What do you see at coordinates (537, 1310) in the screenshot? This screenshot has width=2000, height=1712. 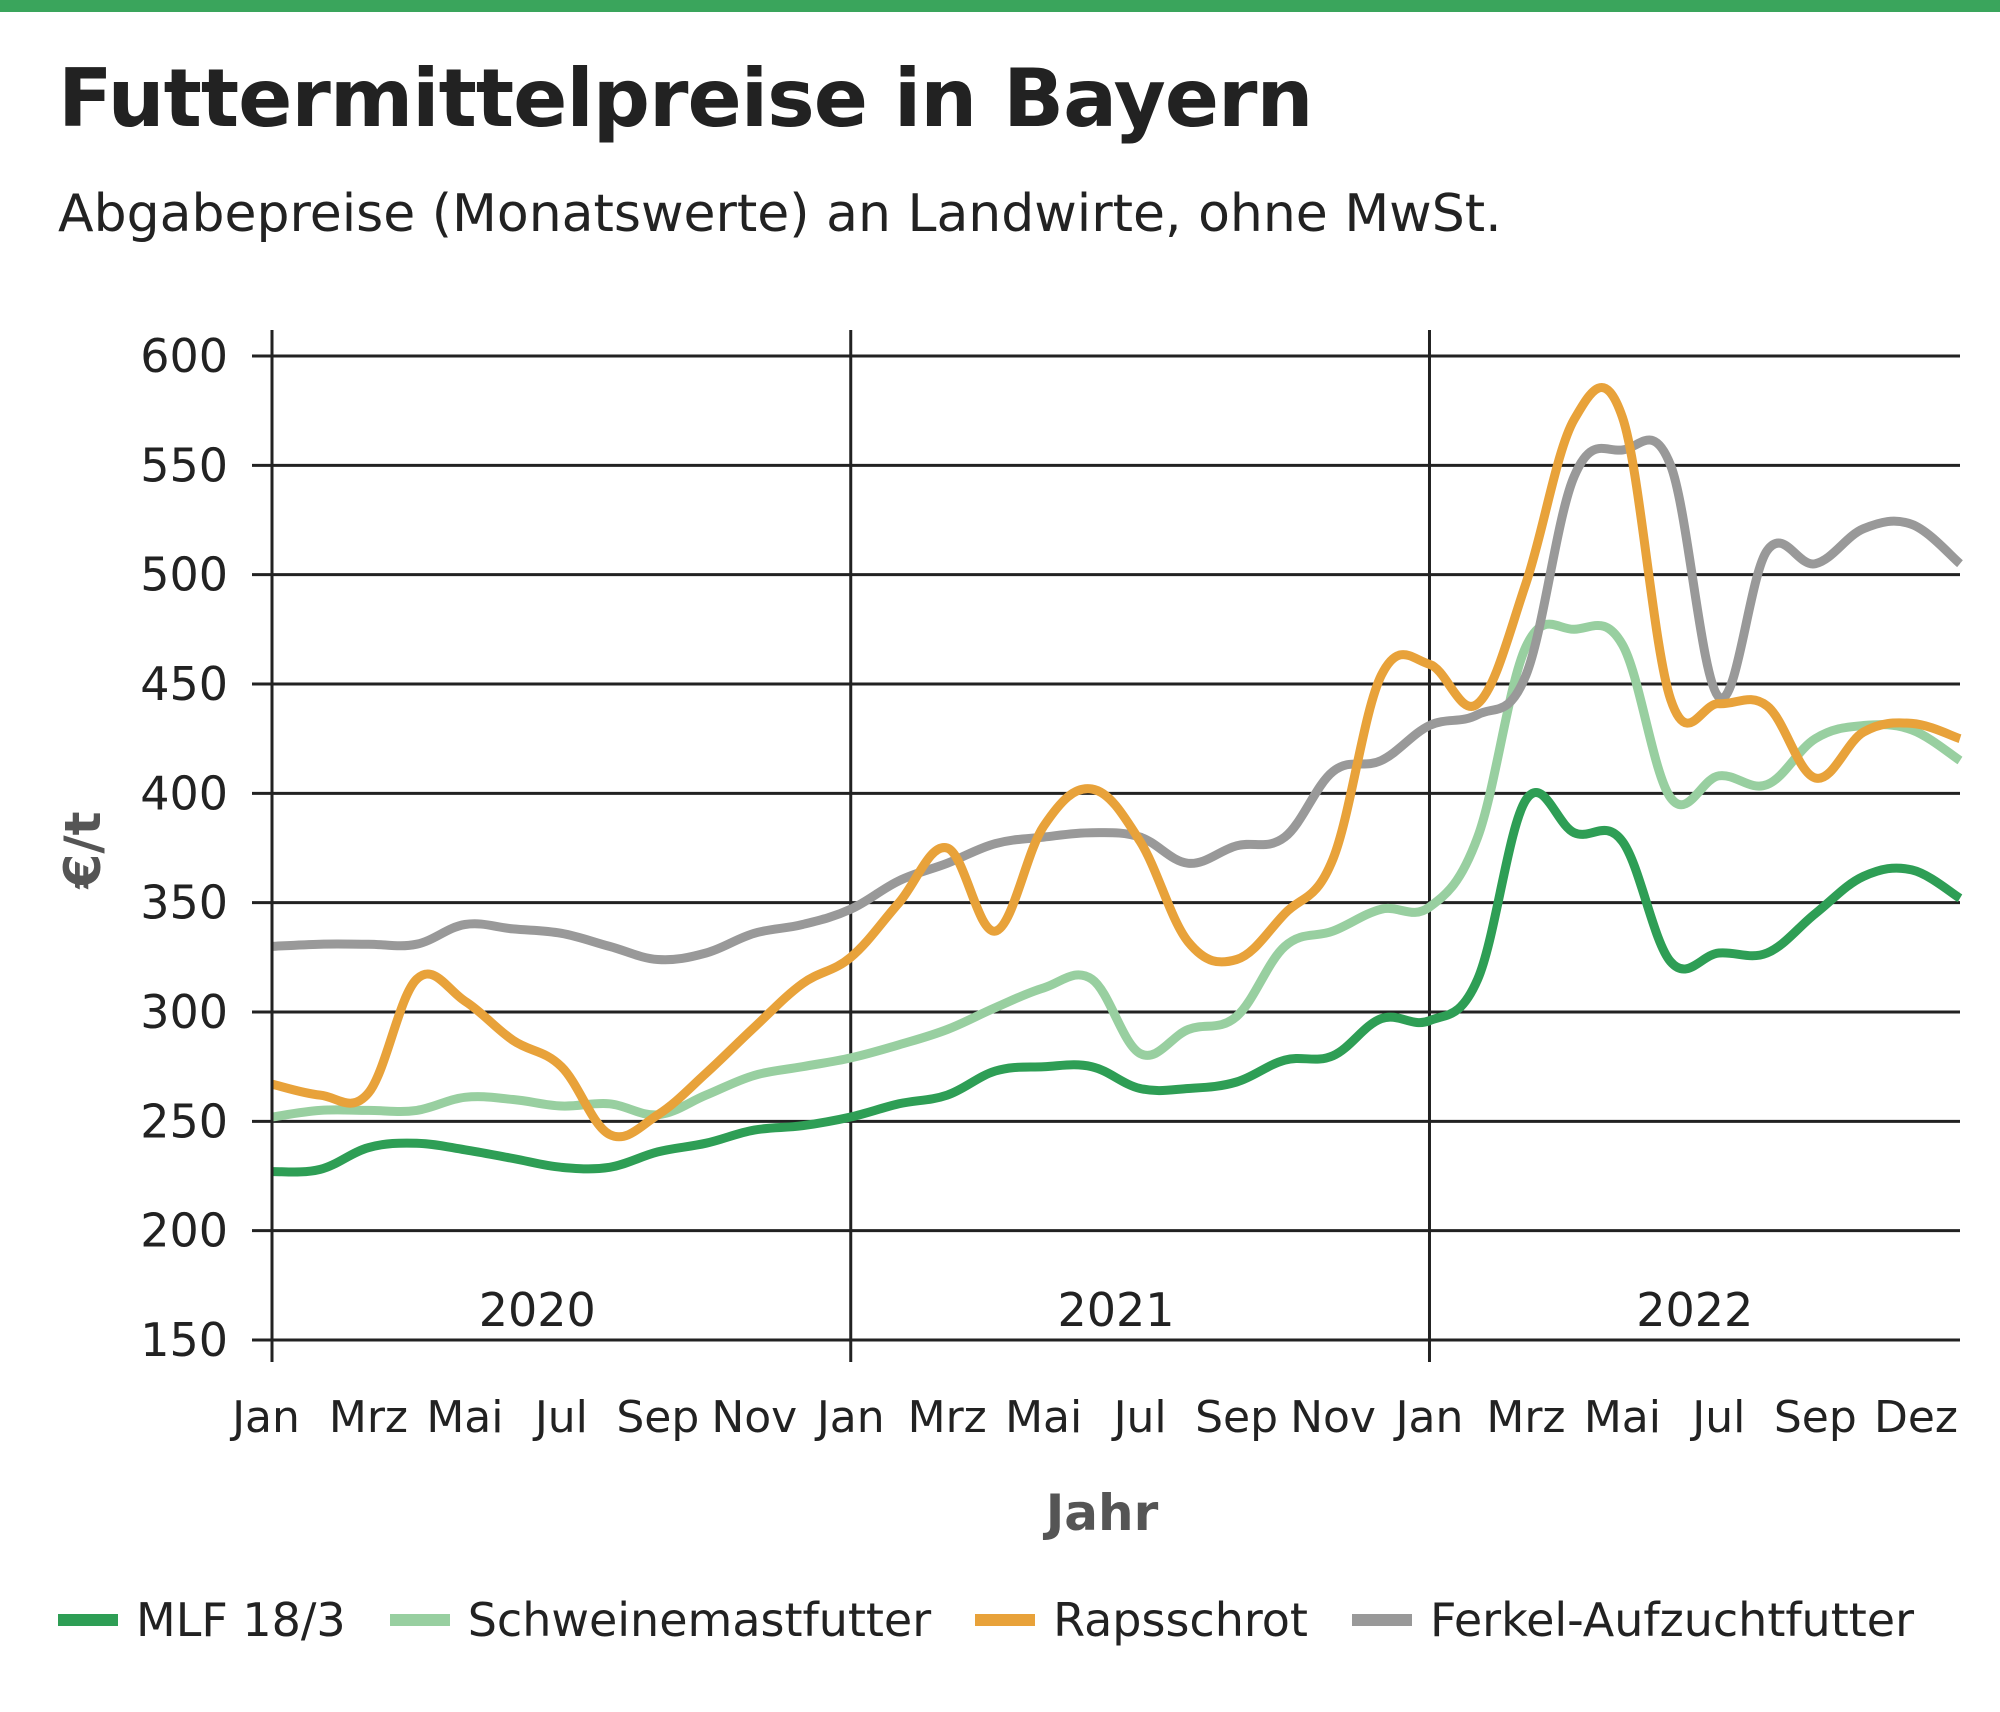 I see `year-label-2020: 2020` at bounding box center [537, 1310].